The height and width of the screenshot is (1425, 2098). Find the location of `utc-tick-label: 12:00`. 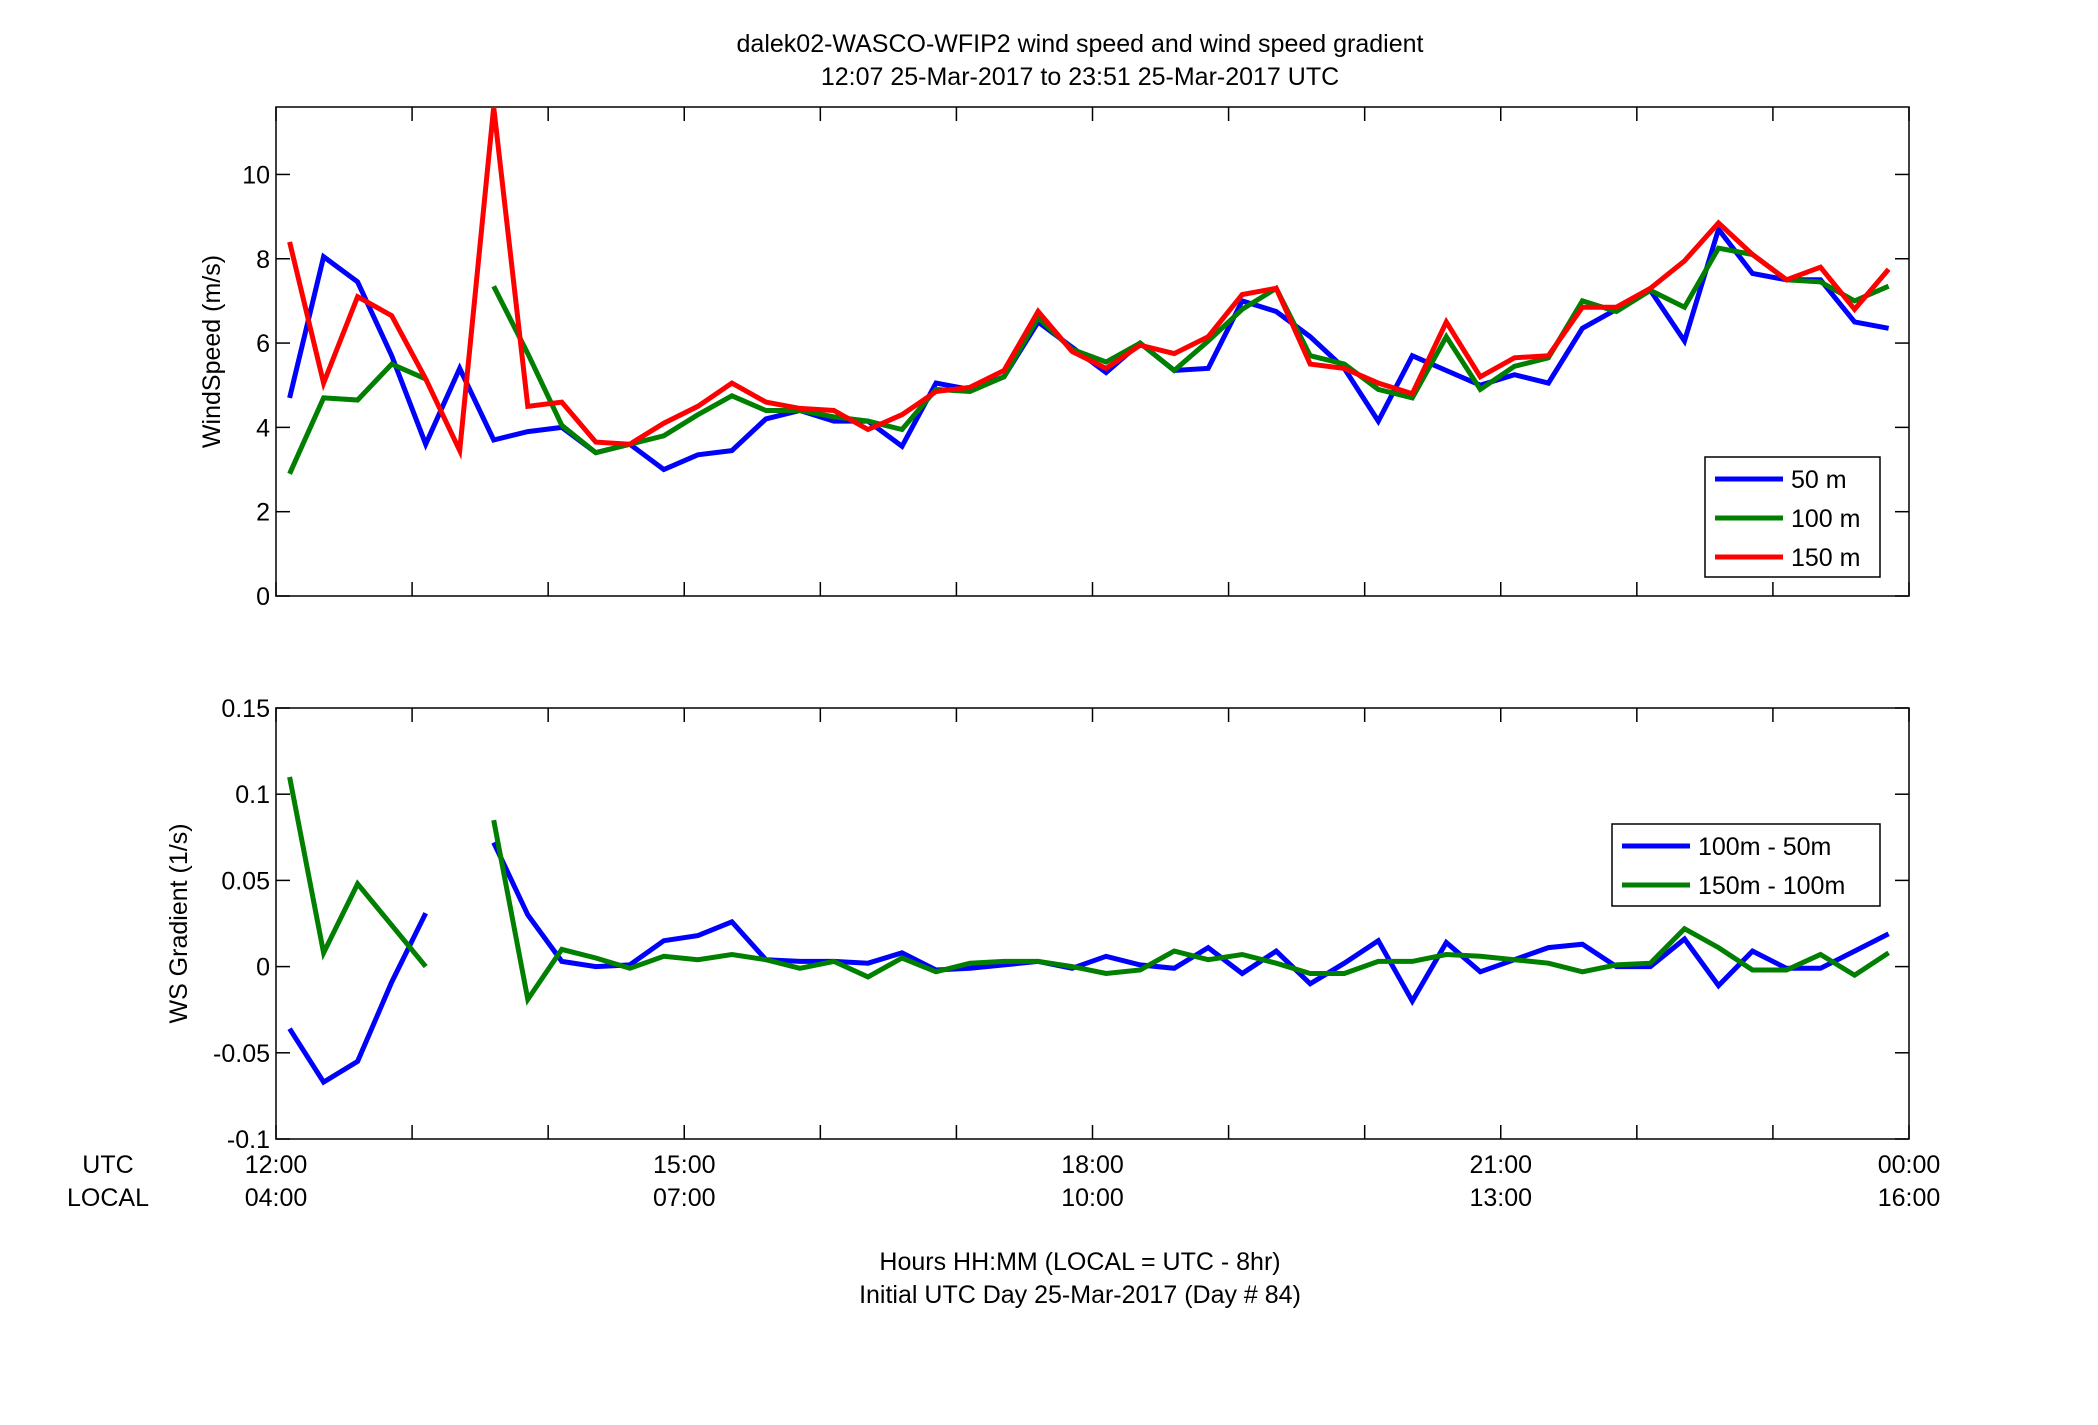

utc-tick-label: 12:00 is located at coordinates (276, 1165).